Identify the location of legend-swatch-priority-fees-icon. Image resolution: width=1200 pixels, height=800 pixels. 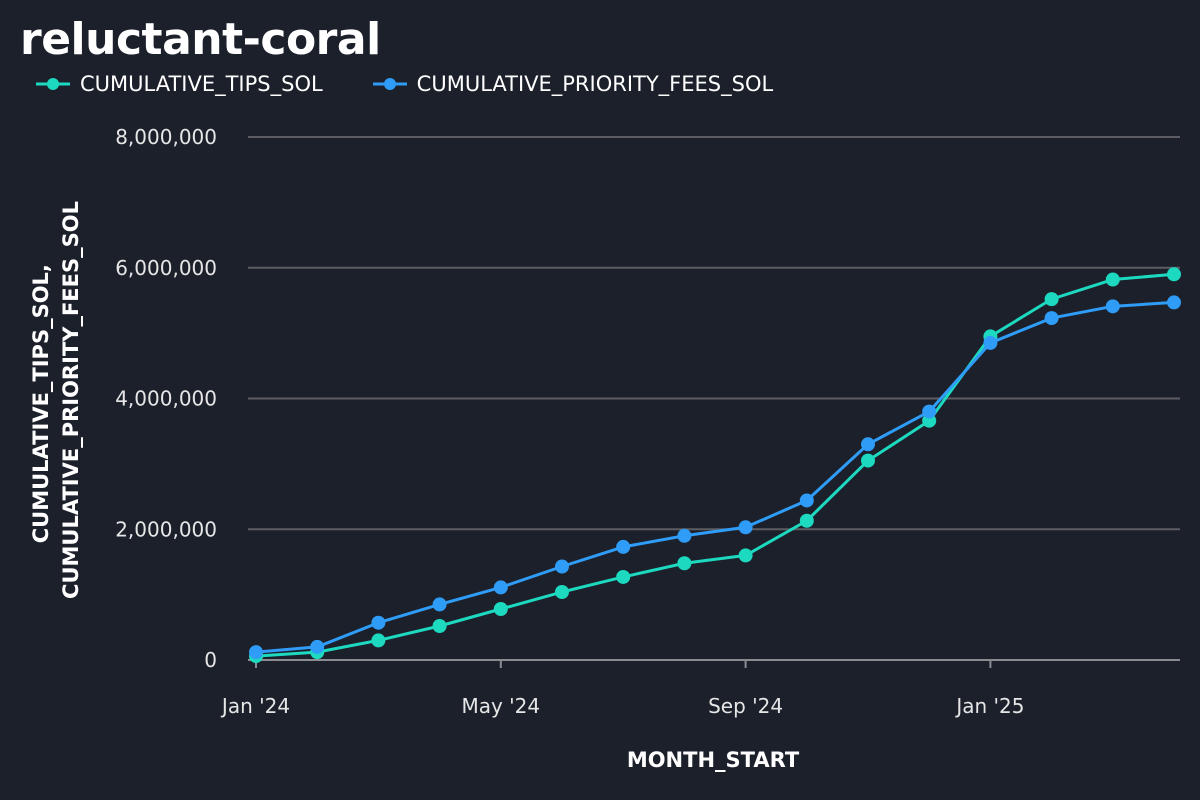
(389, 84).